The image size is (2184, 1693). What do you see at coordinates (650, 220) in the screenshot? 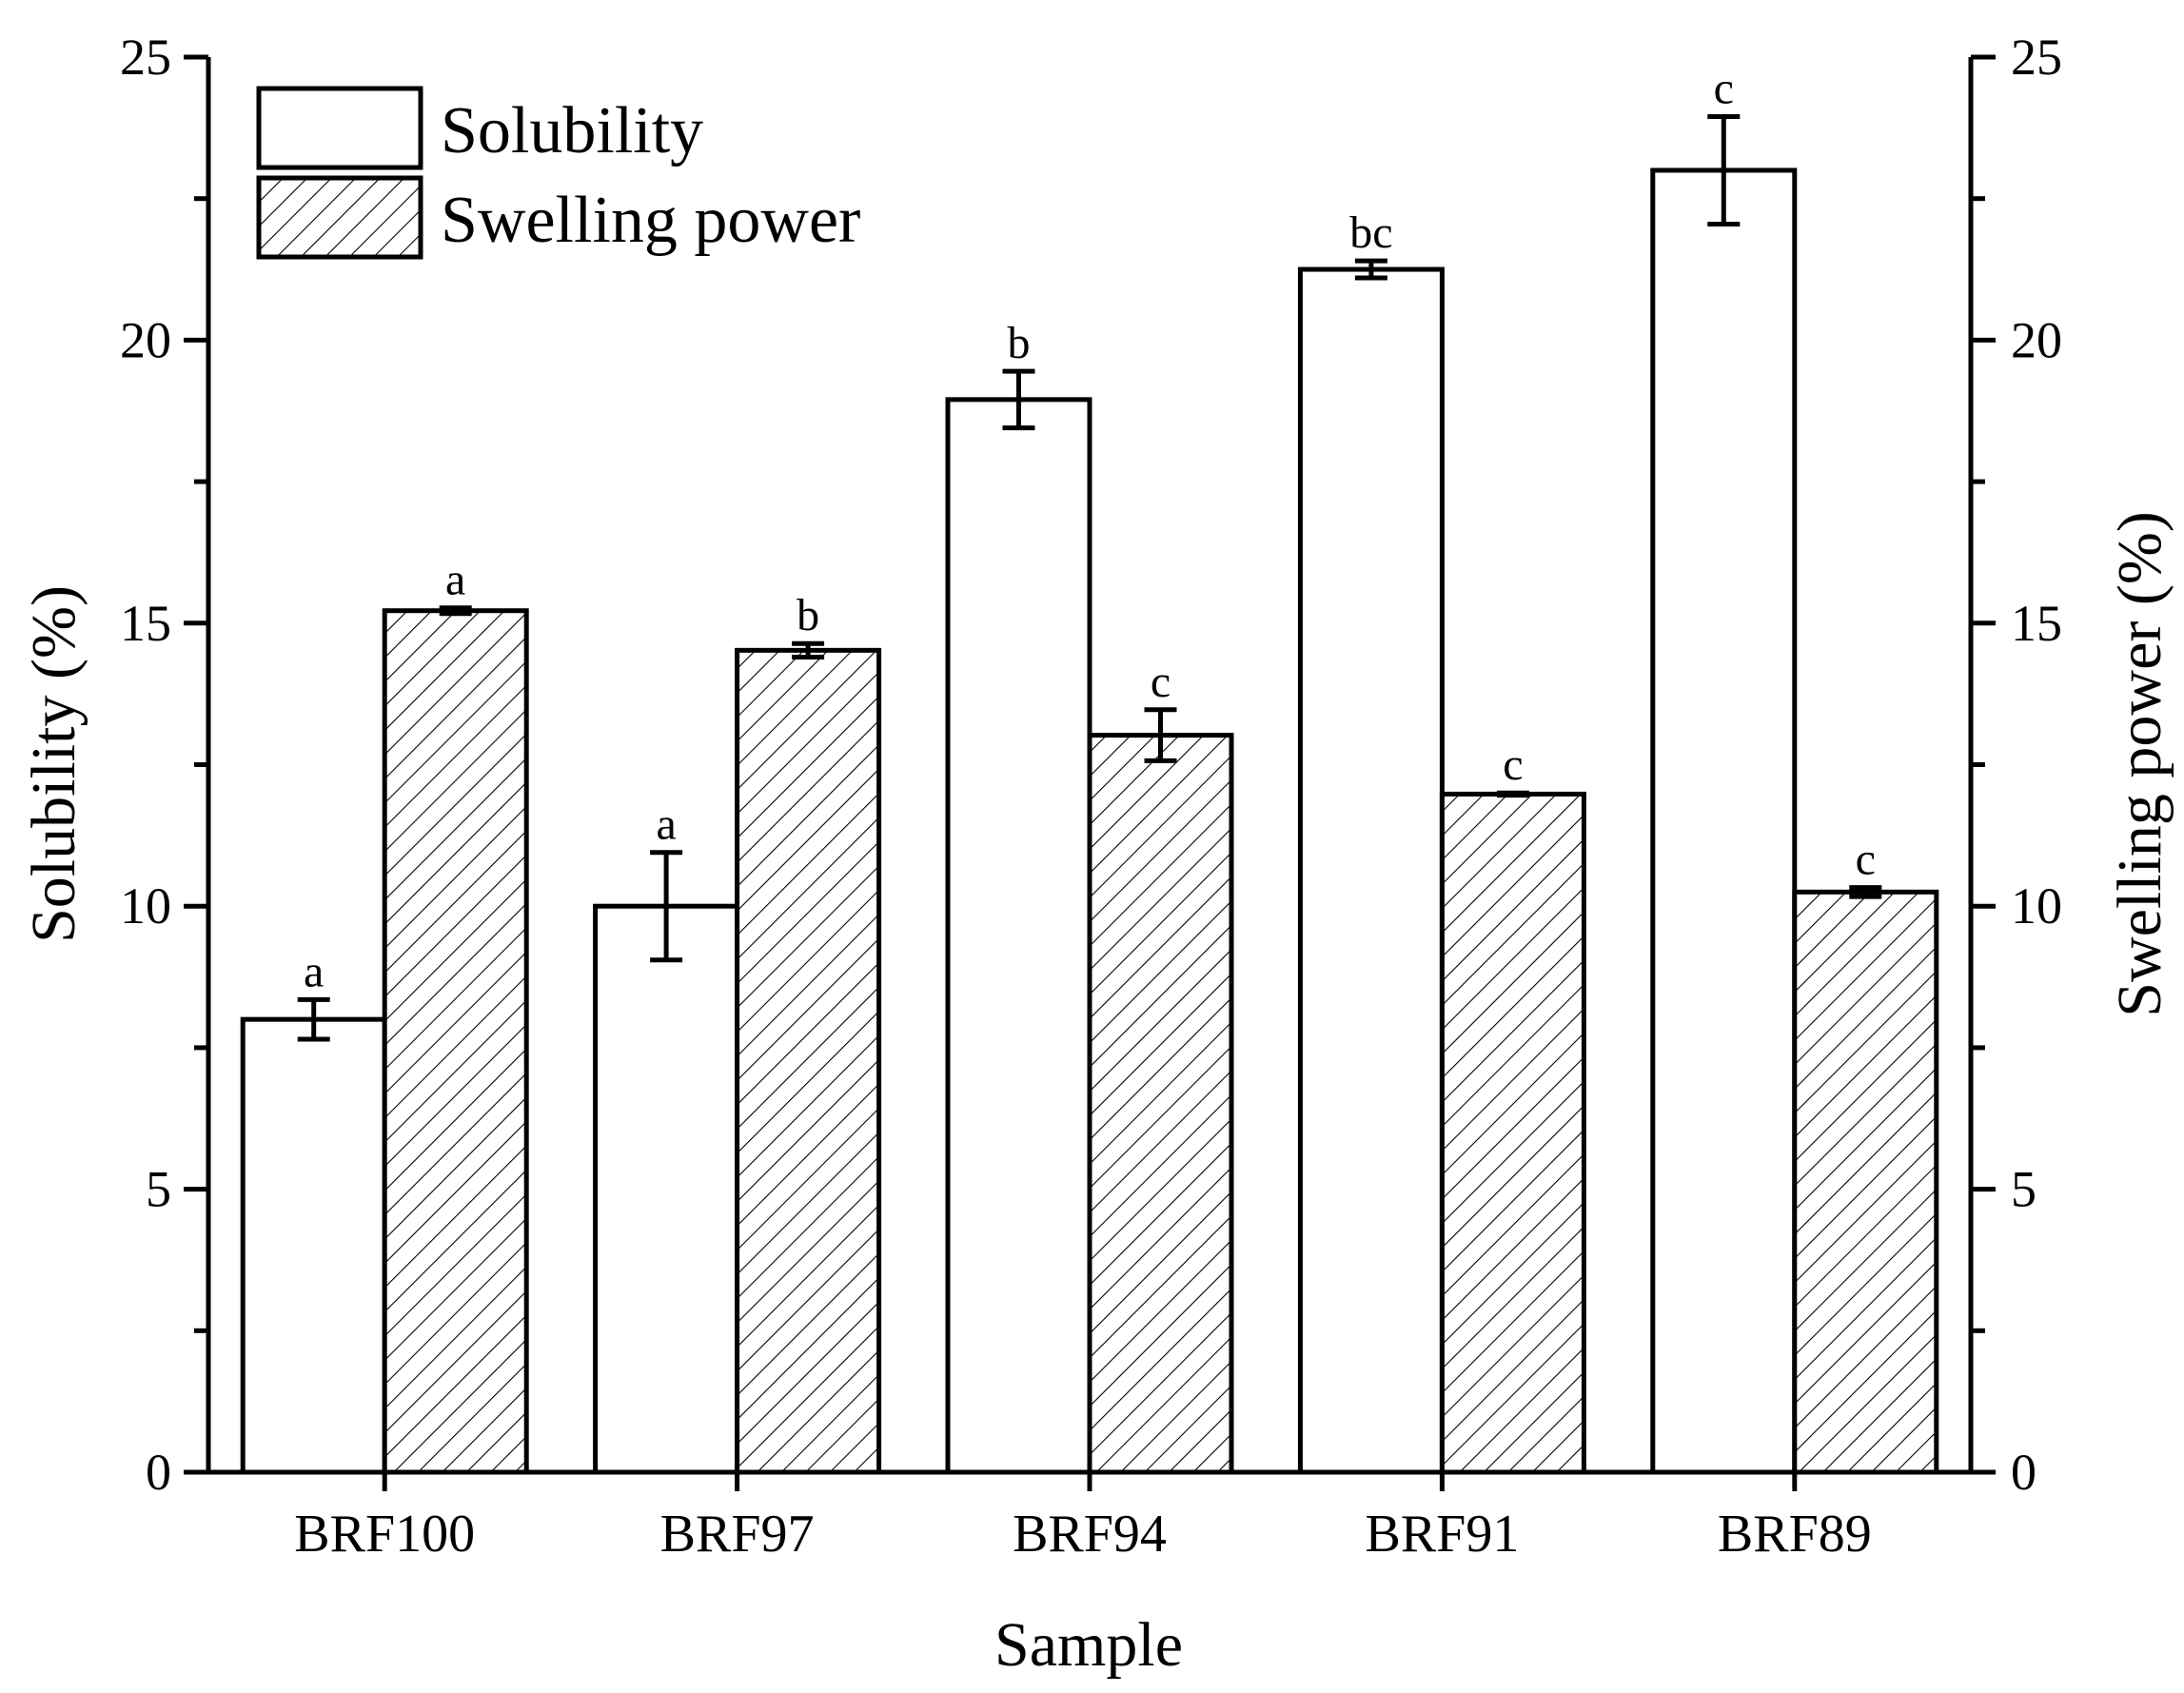
I see `legend-label-swelling-power: Swelling power` at bounding box center [650, 220].